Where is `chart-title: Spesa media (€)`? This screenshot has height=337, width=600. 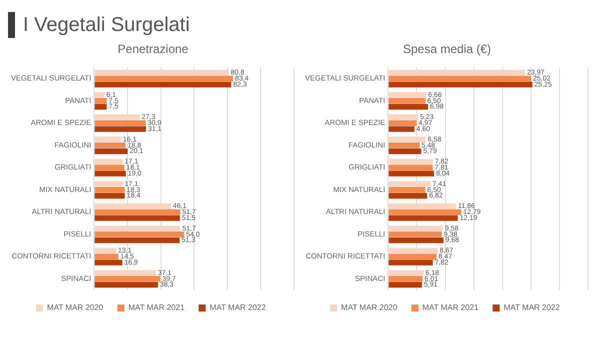 chart-title: Spesa media (€) is located at coordinates (447, 50).